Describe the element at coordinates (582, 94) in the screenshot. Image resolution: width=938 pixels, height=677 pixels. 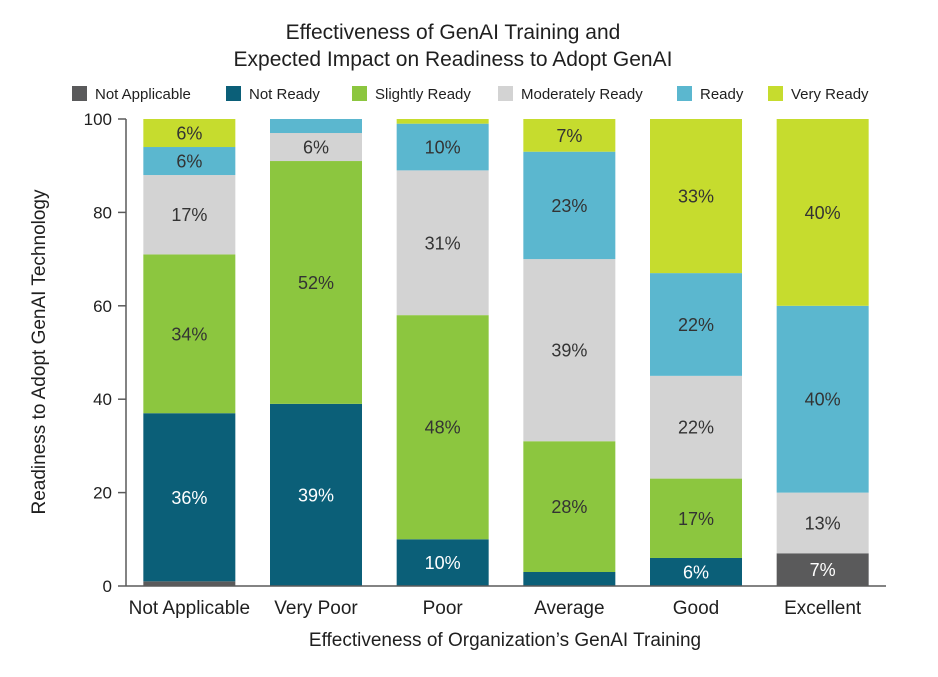
I see `legend-label: Moderately Ready` at that location.